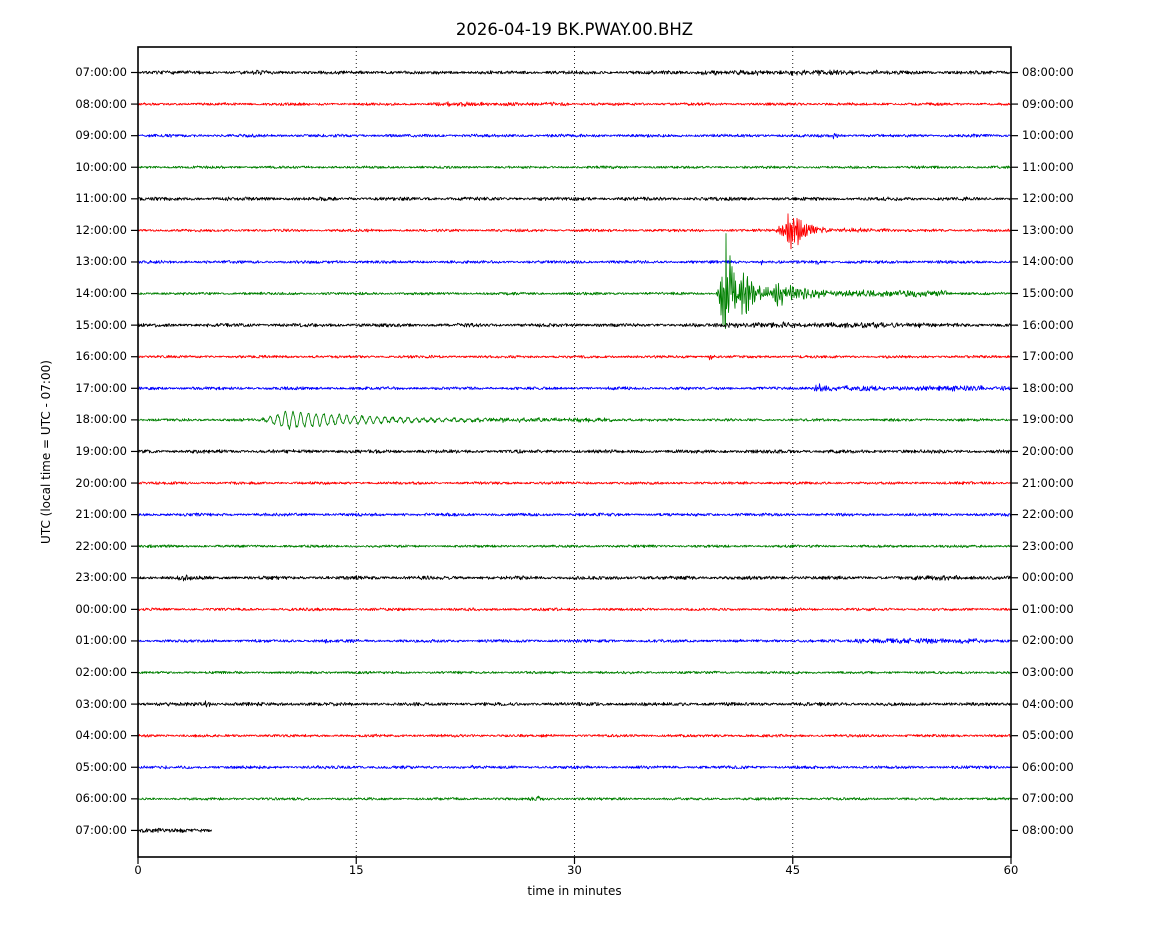 Image resolution: width=1150 pixels, height=950 pixels. I want to click on local-tick-label: 13:00:00, so click(1048, 229).